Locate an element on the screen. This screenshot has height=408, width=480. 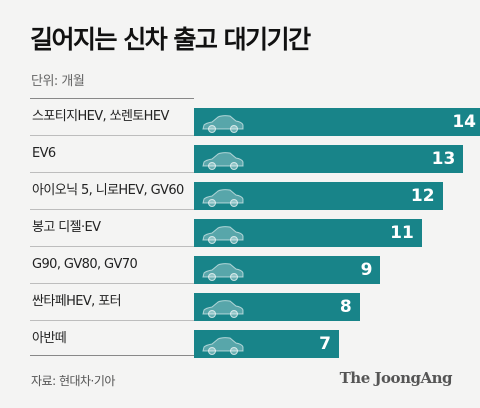
top-divider is located at coordinates (112, 98).